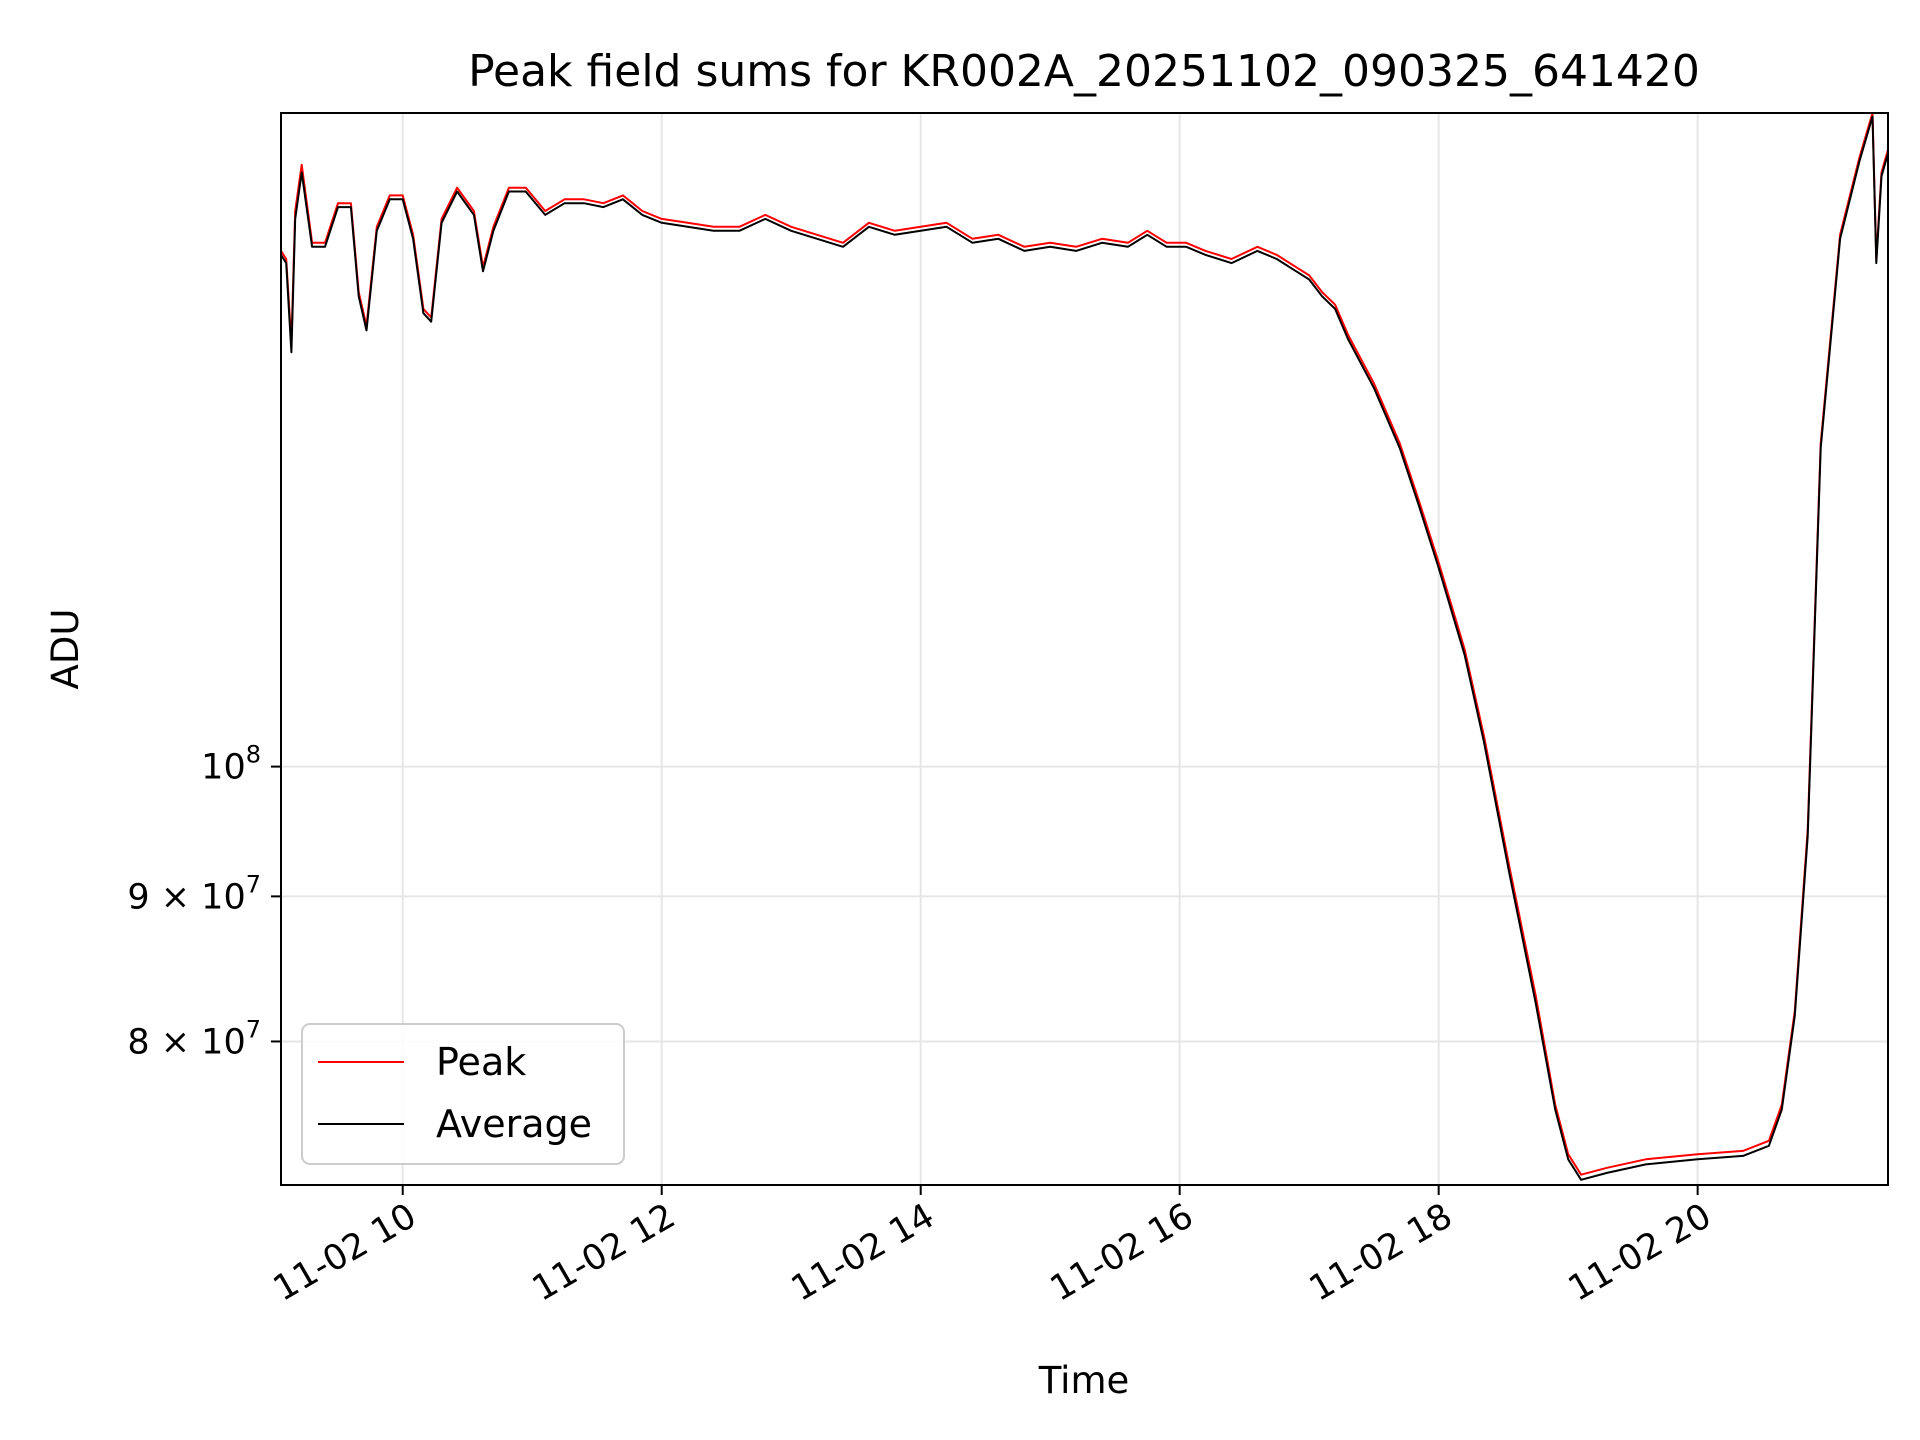  What do you see at coordinates (1084, 1380) in the screenshot?
I see `x-axis-label: Time` at bounding box center [1084, 1380].